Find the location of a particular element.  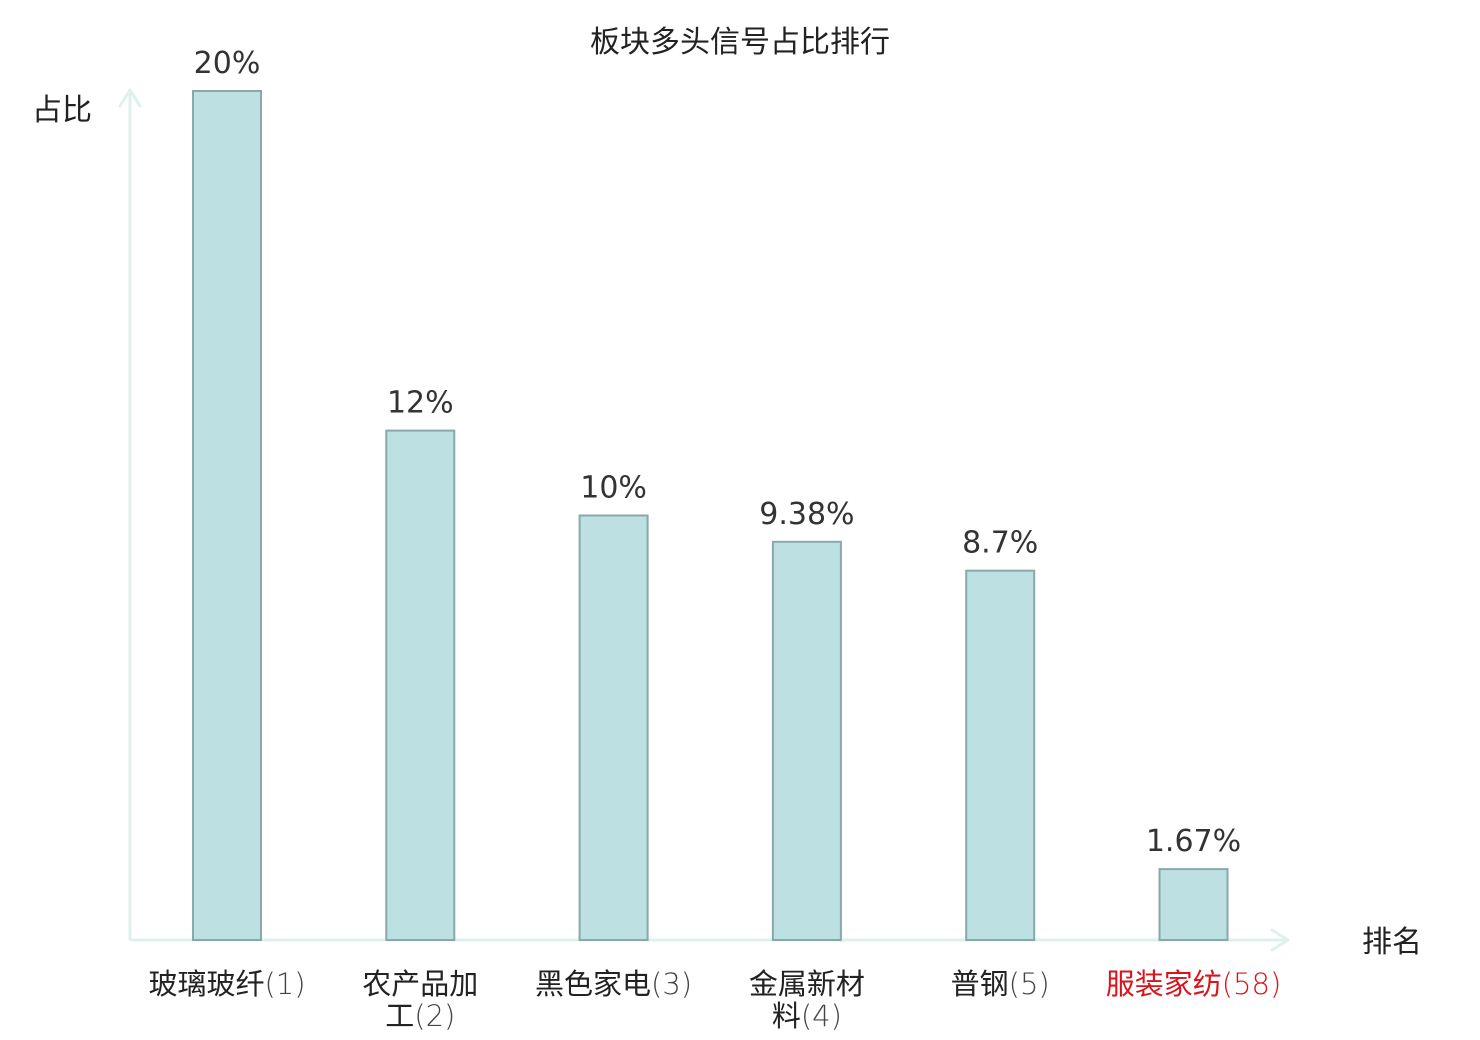

value-label-6: 1.67% is located at coordinates (1193, 841).